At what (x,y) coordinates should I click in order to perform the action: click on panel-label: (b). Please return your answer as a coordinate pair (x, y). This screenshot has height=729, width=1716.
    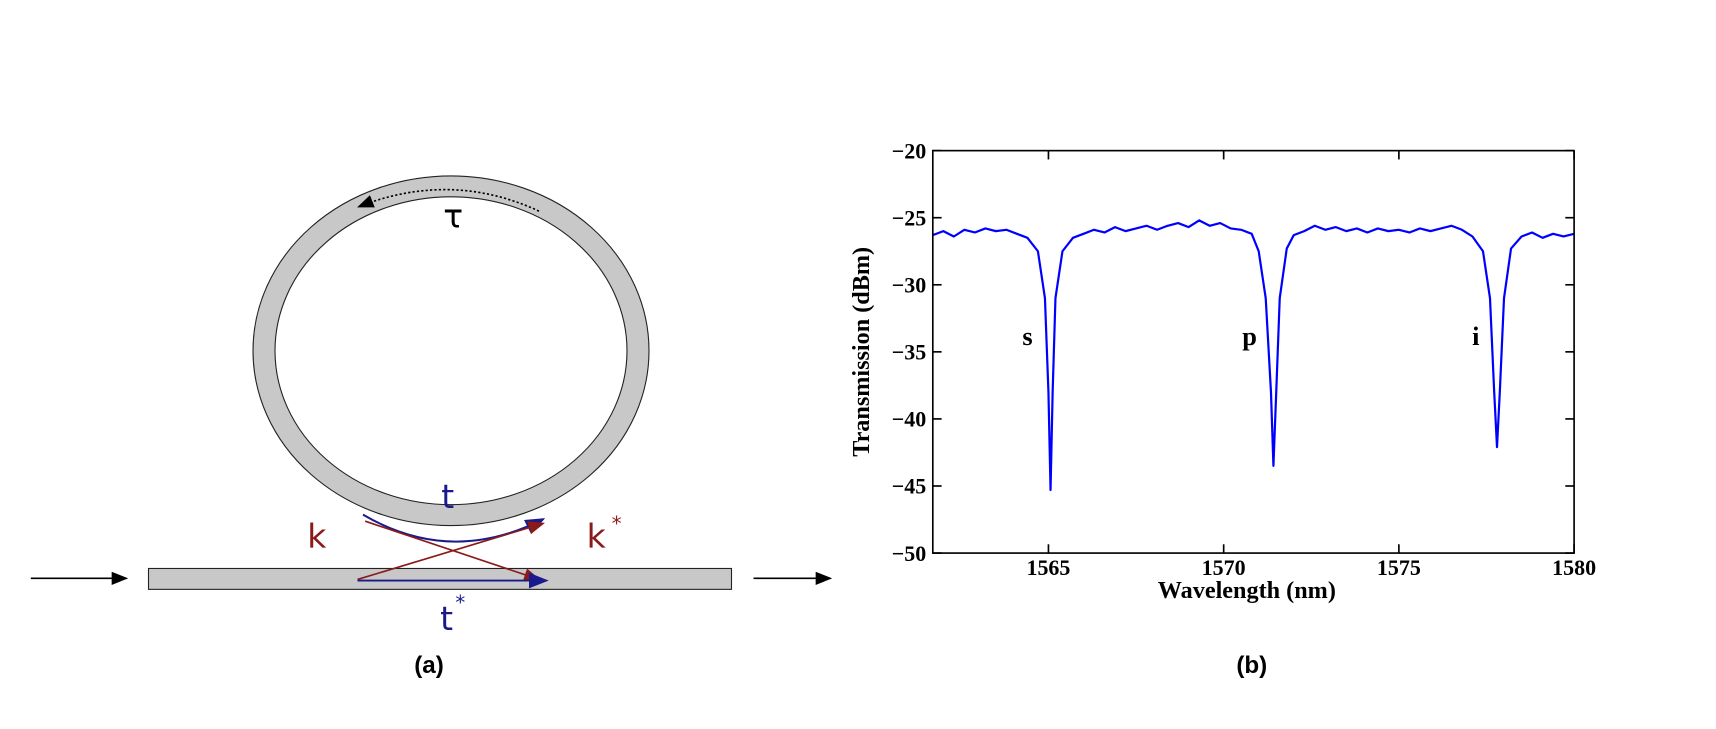
    Looking at the image, I should click on (1251, 665).